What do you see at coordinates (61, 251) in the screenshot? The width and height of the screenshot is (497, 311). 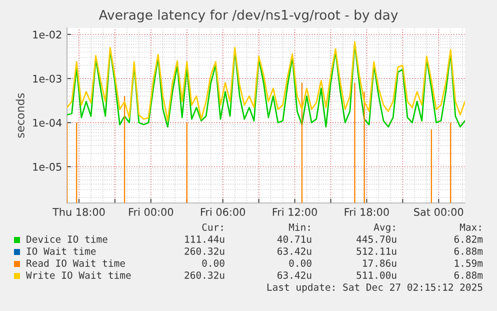 I see `legend-label: IO Wait time` at bounding box center [61, 251].